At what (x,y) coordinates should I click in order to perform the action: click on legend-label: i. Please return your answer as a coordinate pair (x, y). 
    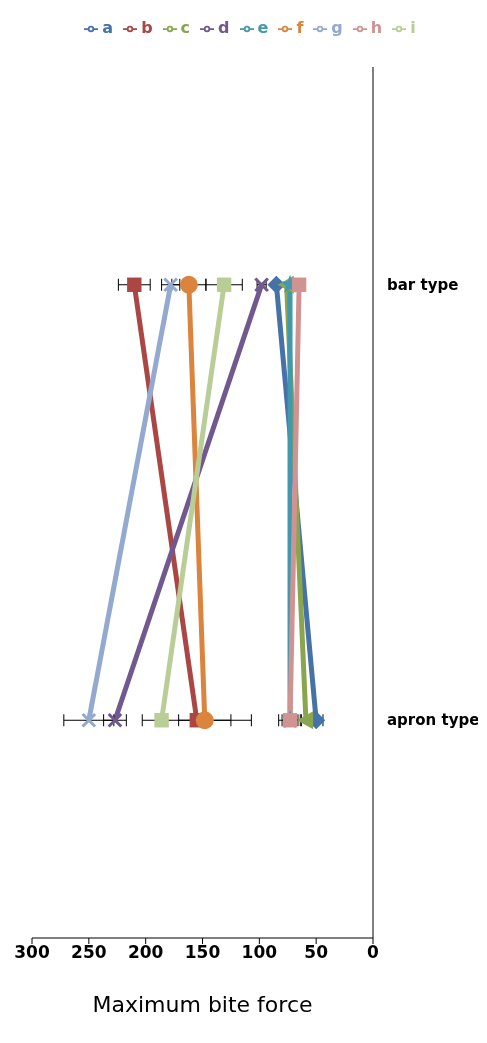
    Looking at the image, I should click on (413, 27).